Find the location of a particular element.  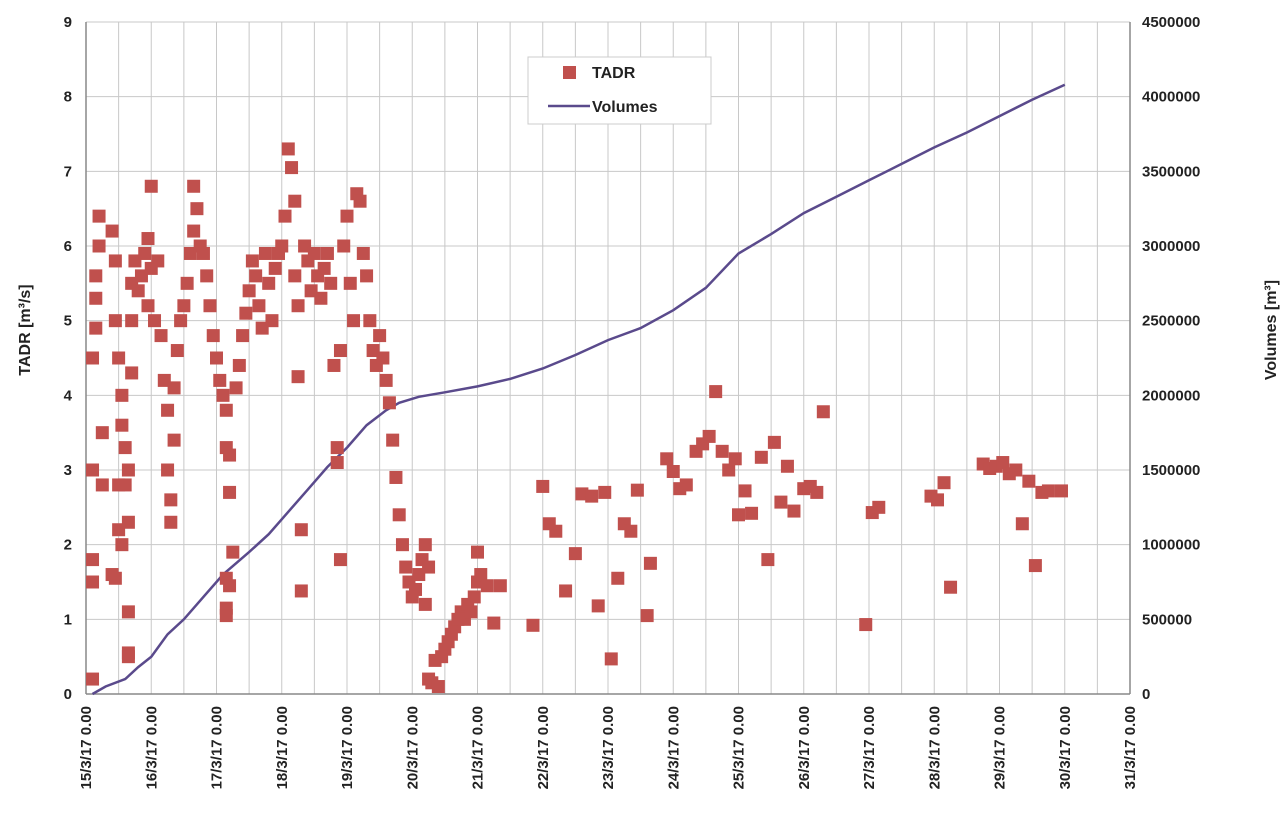

legend-volumes-label: Volumes is located at coordinates (625, 107).